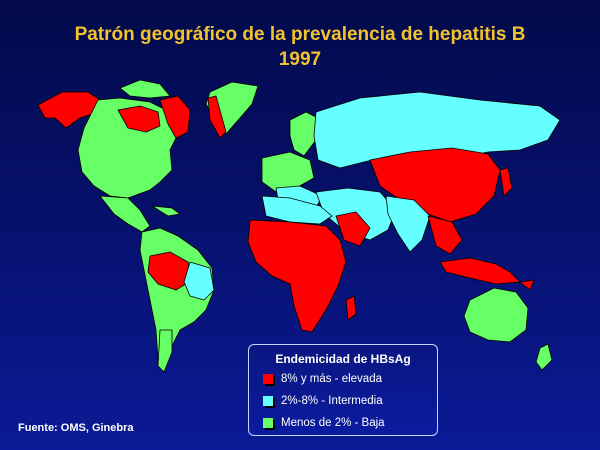  What do you see at coordinates (445, 235) in the screenshot?
I see `region-southeast-asia` at bounding box center [445, 235].